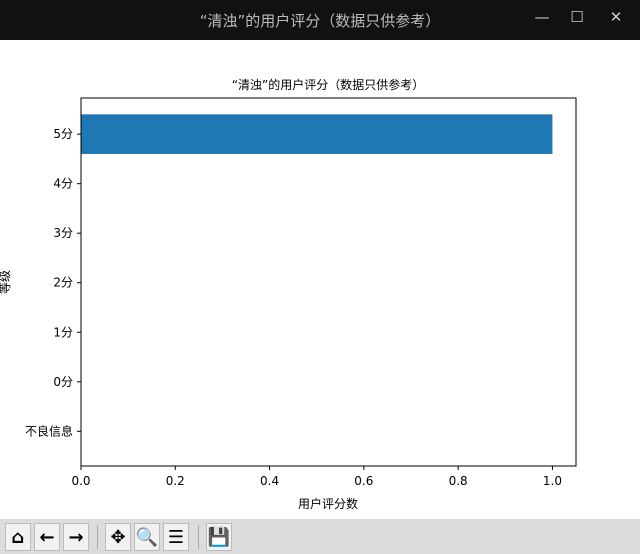 The width and height of the screenshot is (640, 554). I want to click on home-button: ⌂, so click(18, 537).